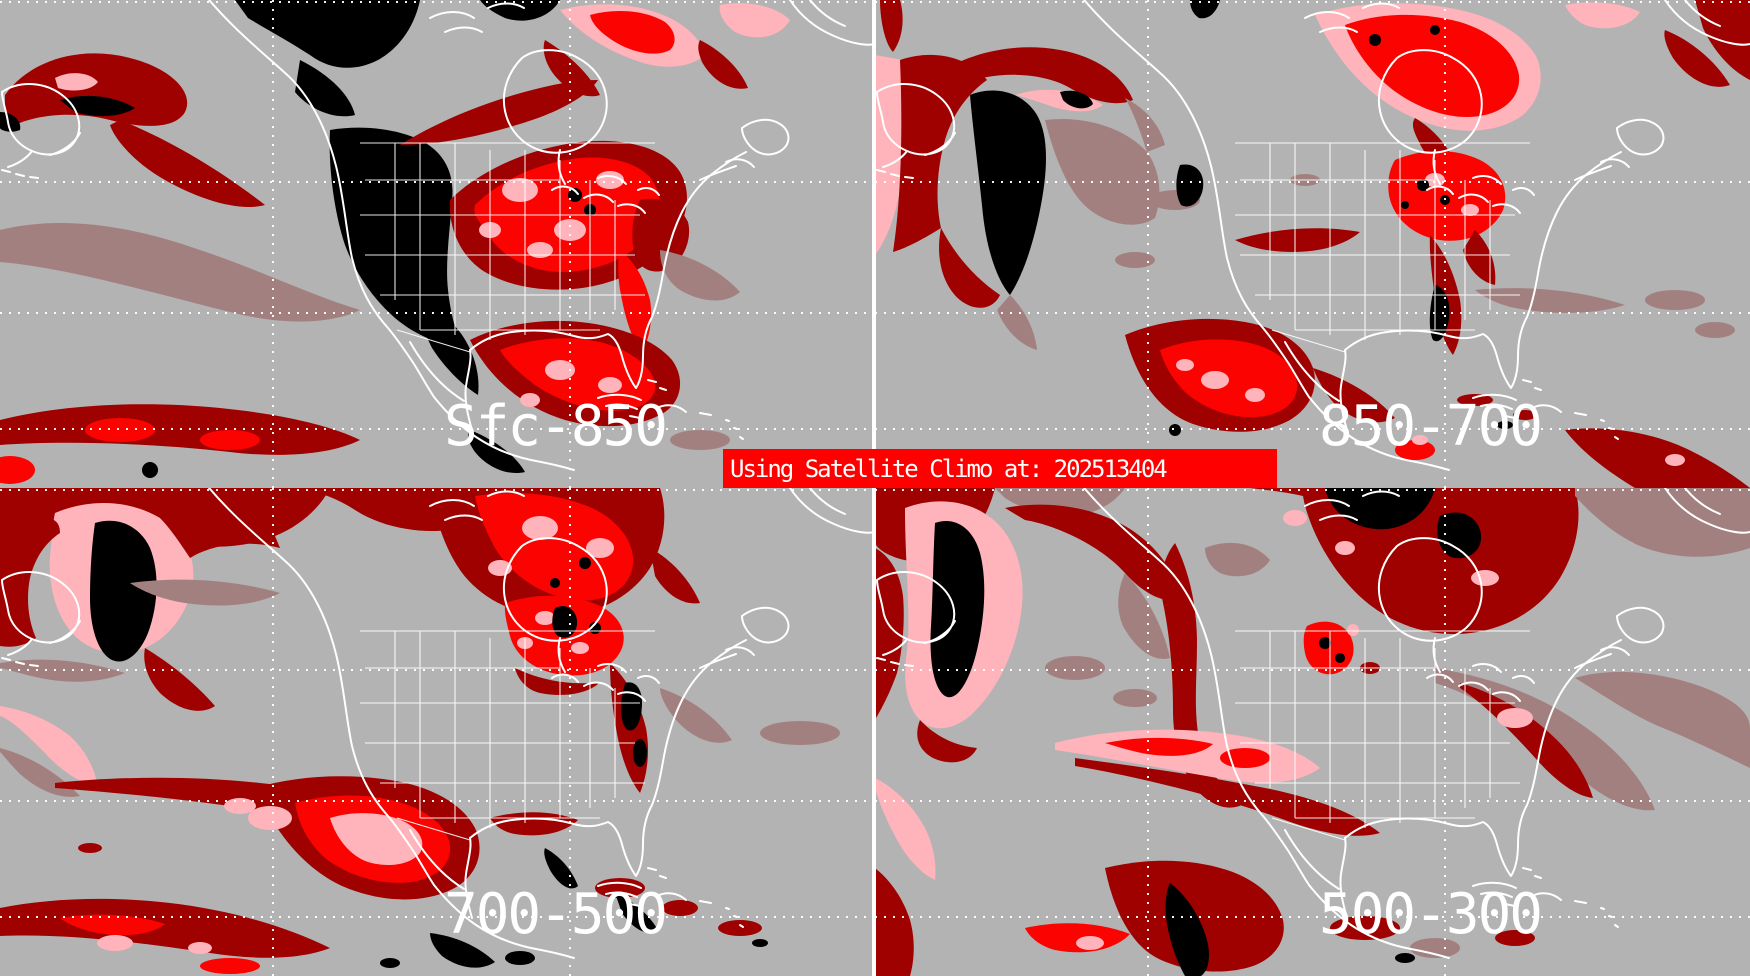 This screenshot has height=976, width=1750. Describe the element at coordinates (555, 426) in the screenshot. I see `panel-label-sfc-850: Sfc-850` at that location.